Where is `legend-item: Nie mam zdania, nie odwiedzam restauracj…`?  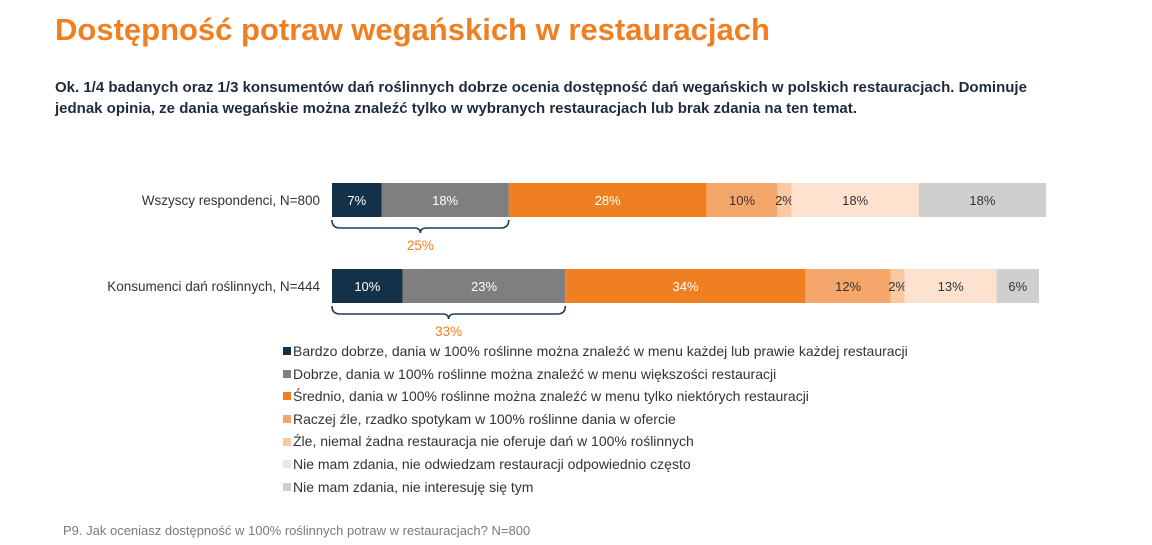
legend-item: Nie mam zdania, nie odwiedzam restauracj… is located at coordinates (595, 464).